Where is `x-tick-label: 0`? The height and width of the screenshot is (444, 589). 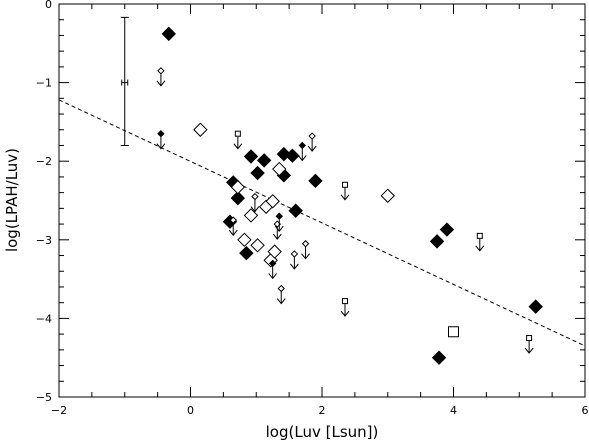
x-tick-label: 0 is located at coordinates (190, 410).